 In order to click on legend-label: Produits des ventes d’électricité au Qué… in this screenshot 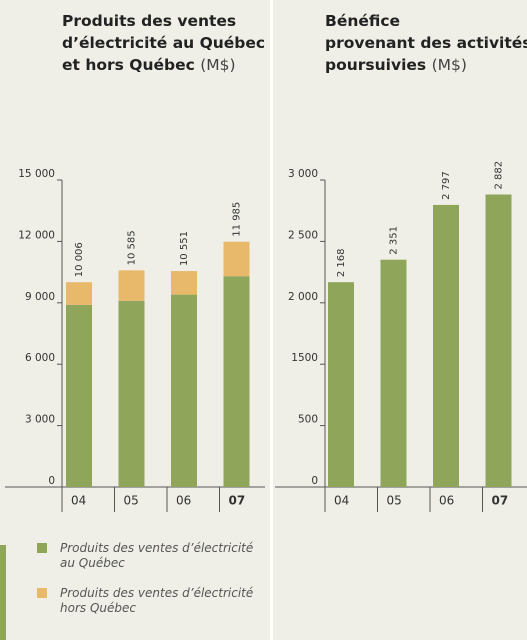, I will do `click(157, 555)`.